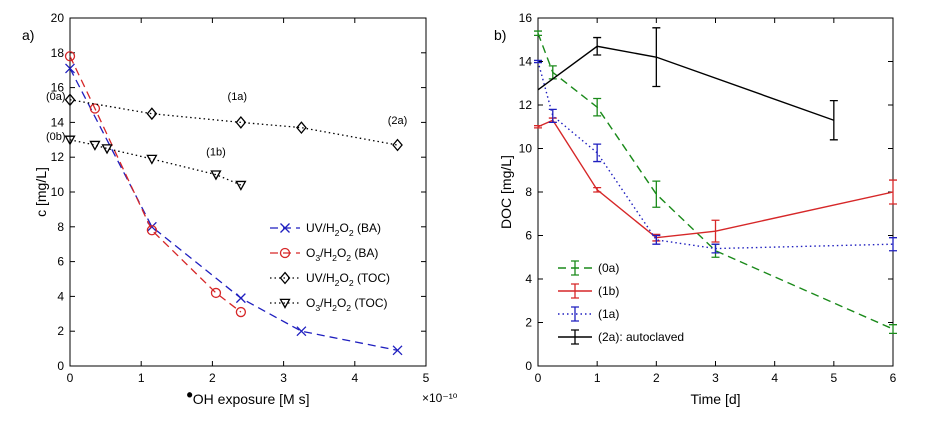 The height and width of the screenshot is (424, 940). I want to click on b-ytick-label: 4, so click(528, 279).